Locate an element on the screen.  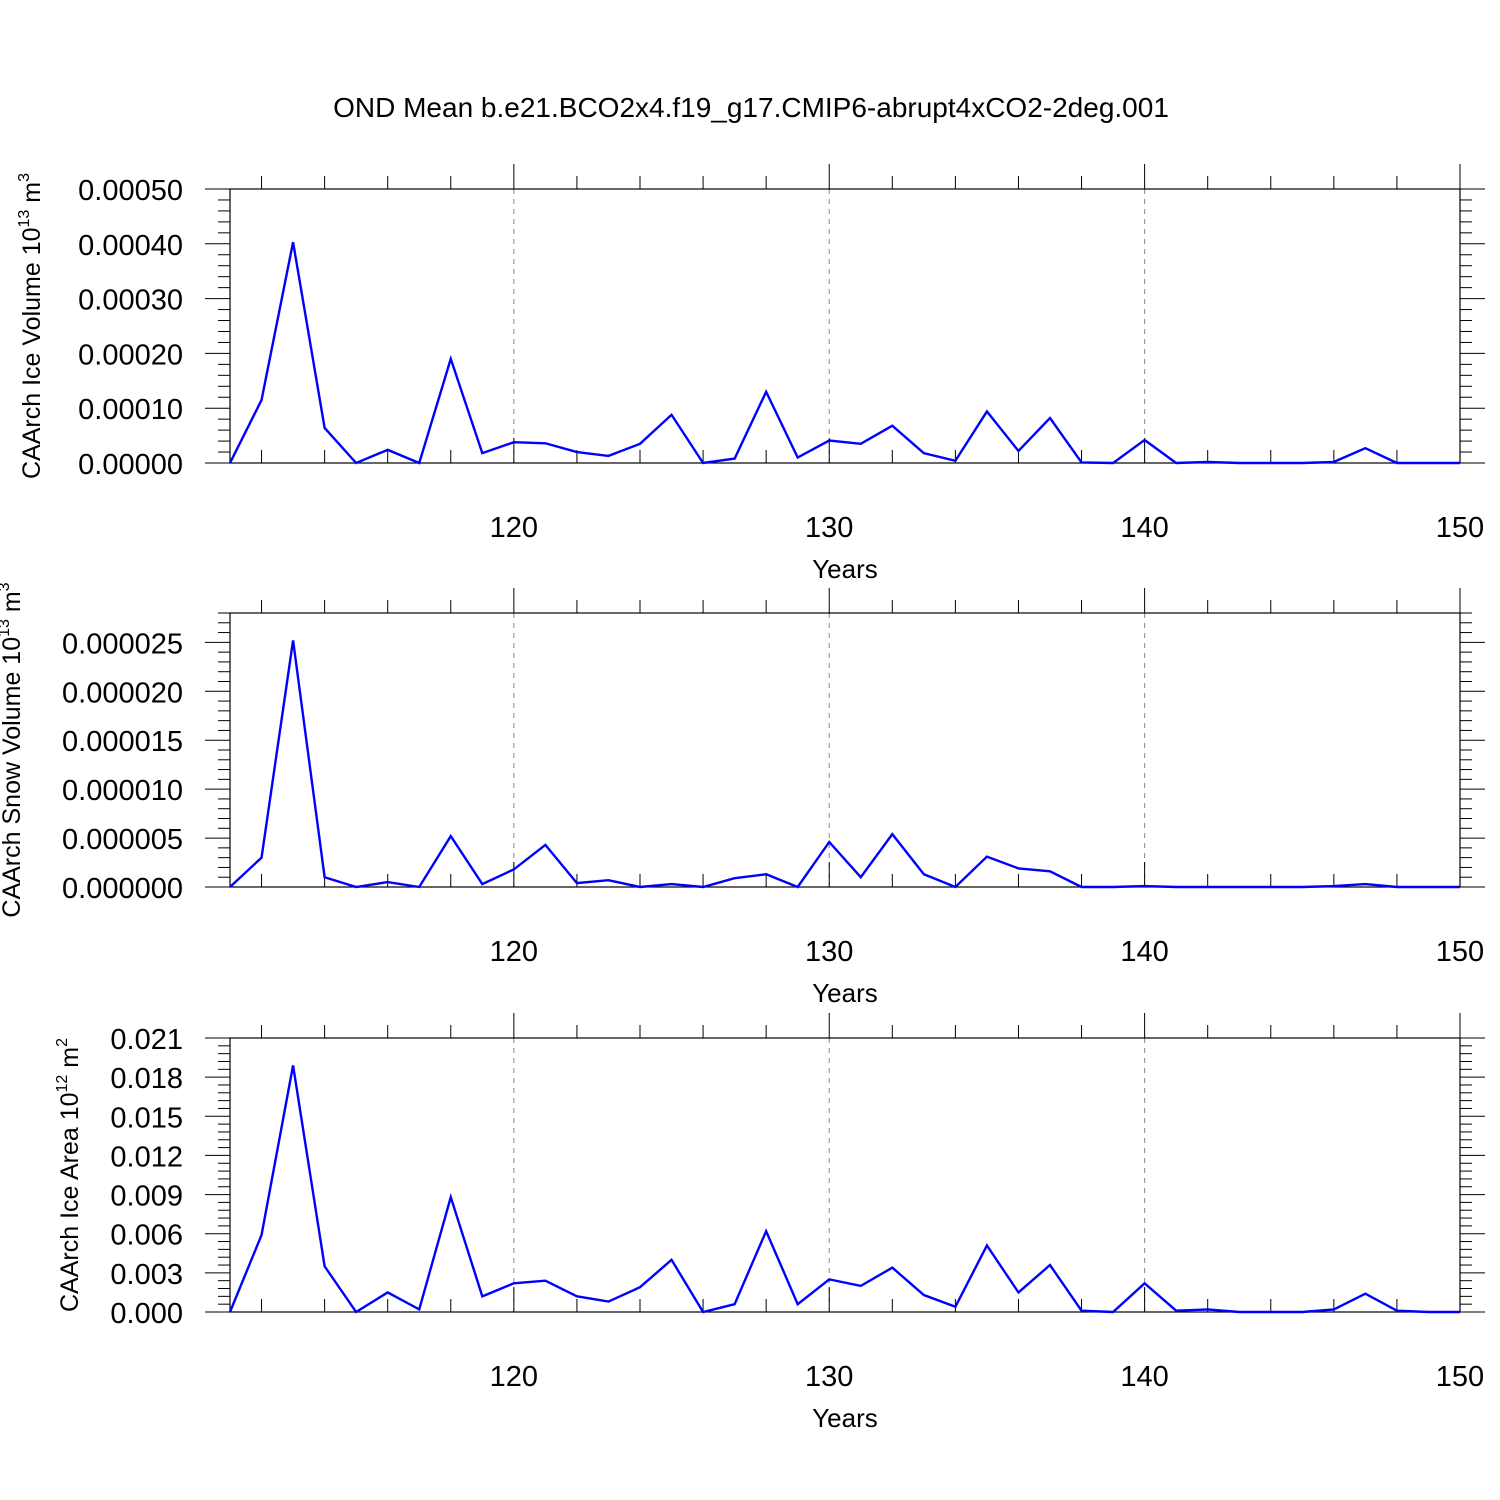
y-axis-label: CAArch Ice Volume 1013 m3 is located at coordinates (31, 326).